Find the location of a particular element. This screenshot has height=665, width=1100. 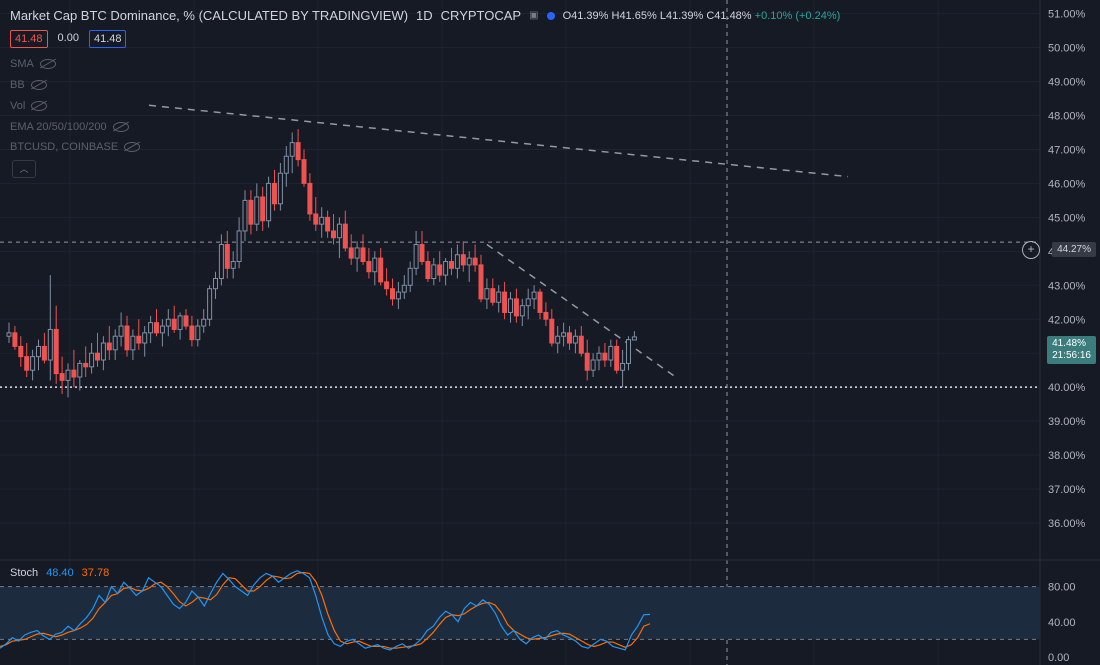

ask-value: 41.48 is located at coordinates (107, 39).